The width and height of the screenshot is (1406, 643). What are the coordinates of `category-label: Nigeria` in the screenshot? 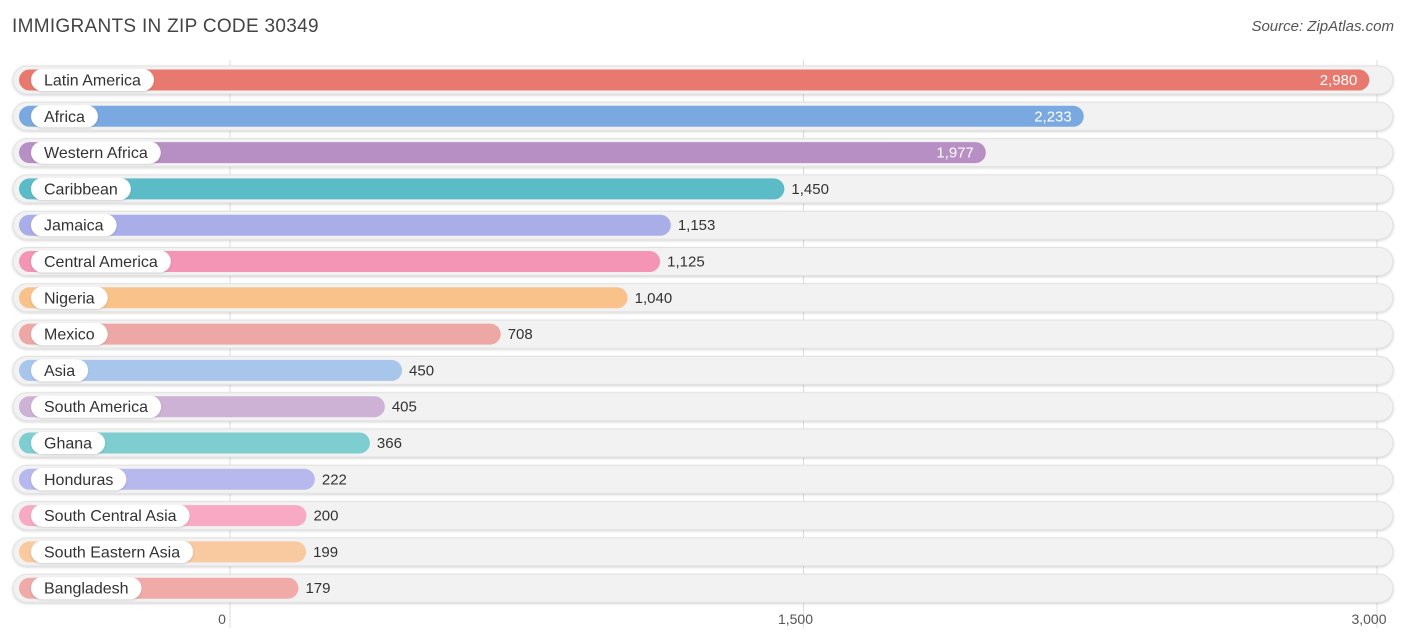 It's located at (69, 298).